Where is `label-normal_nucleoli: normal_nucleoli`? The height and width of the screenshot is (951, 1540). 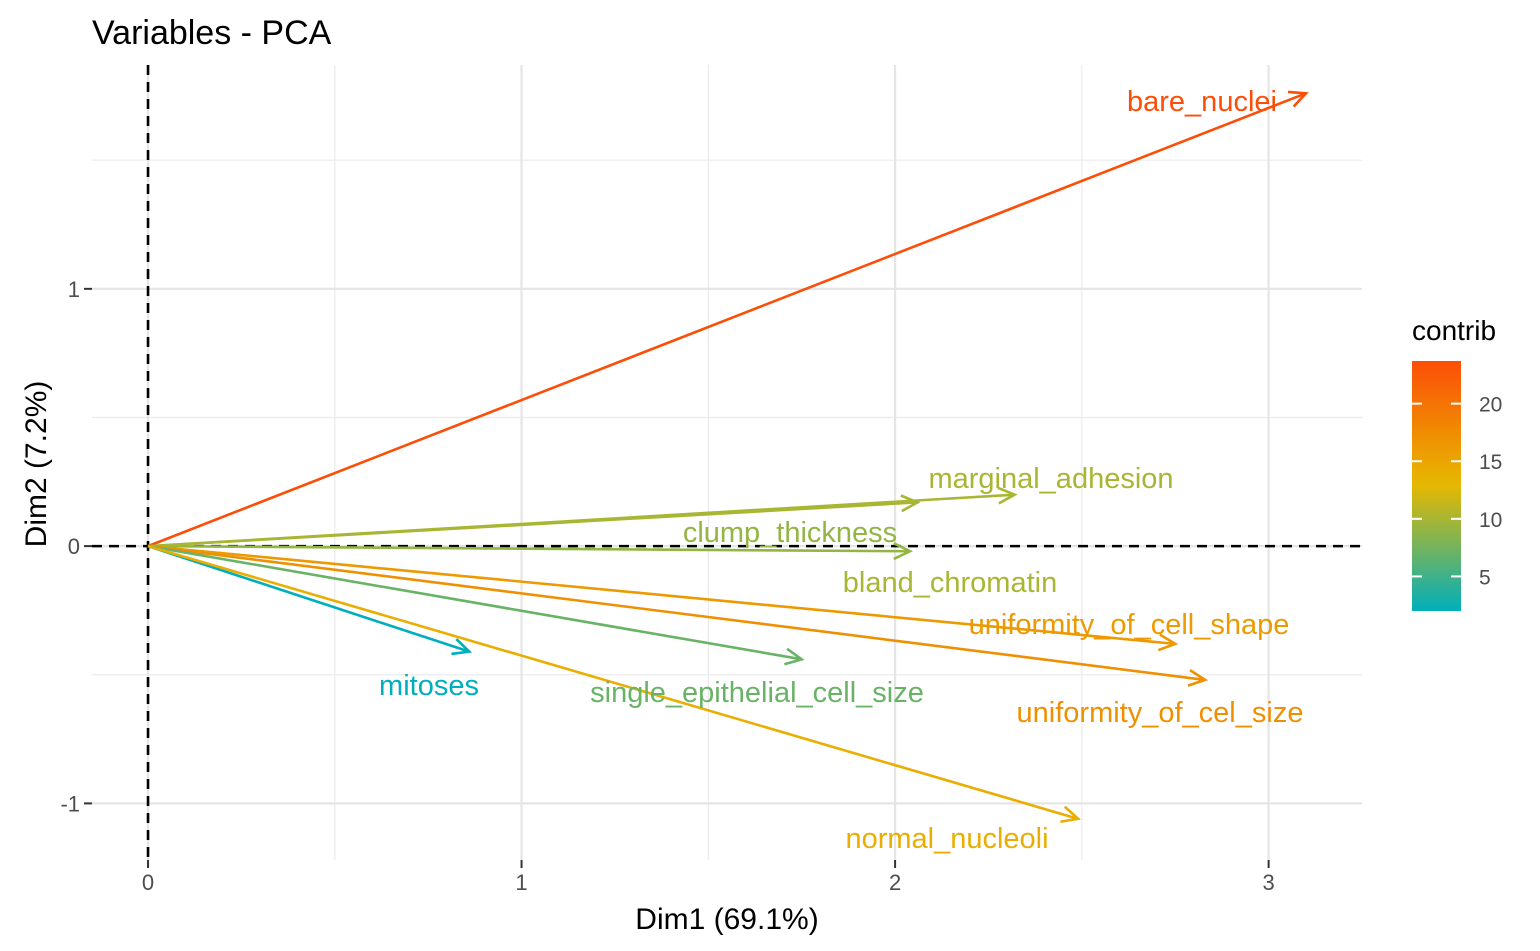 label-normal_nucleoli: normal_nucleoli is located at coordinates (946, 839).